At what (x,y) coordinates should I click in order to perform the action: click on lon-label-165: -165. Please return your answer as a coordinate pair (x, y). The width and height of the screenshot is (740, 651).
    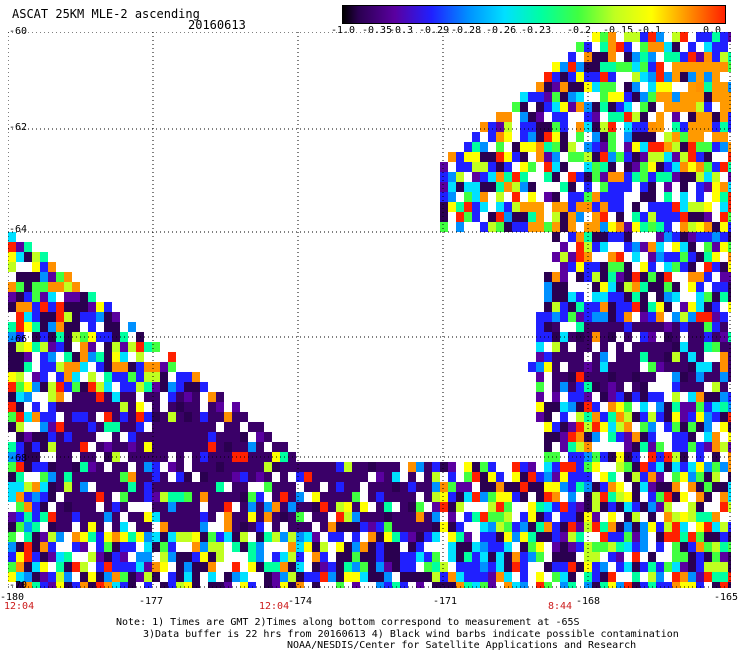
    Looking at the image, I should click on (726, 597).